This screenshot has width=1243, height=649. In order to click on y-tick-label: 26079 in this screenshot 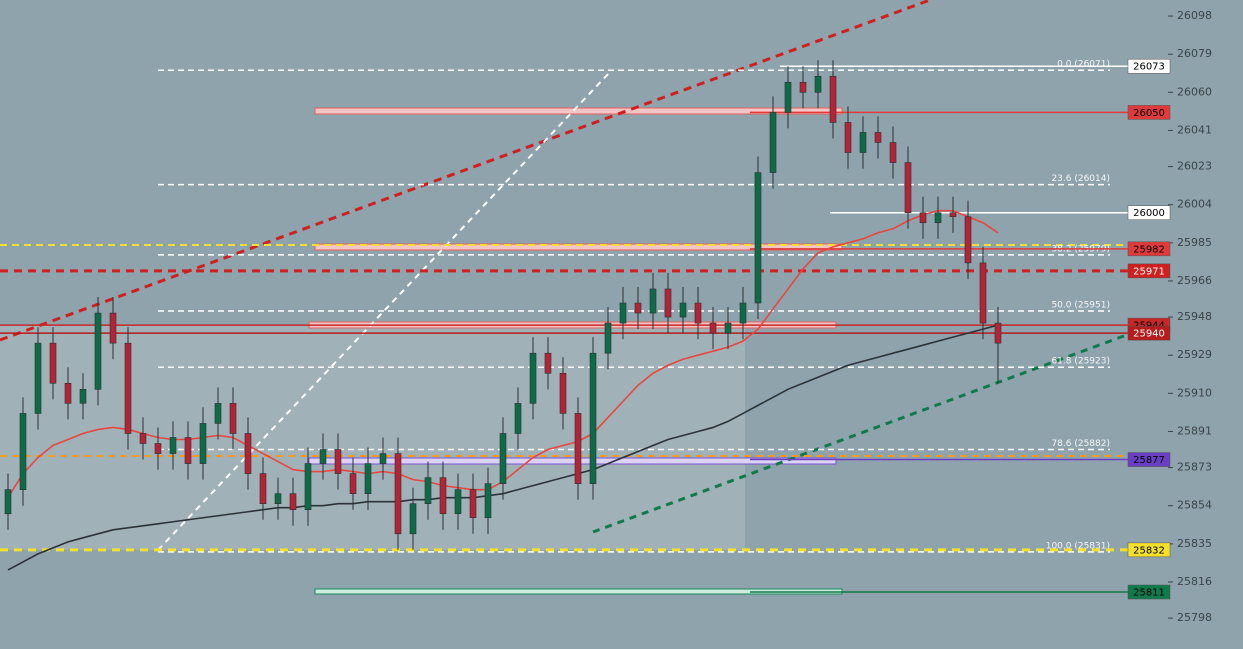, I will do `click(1194, 53)`.